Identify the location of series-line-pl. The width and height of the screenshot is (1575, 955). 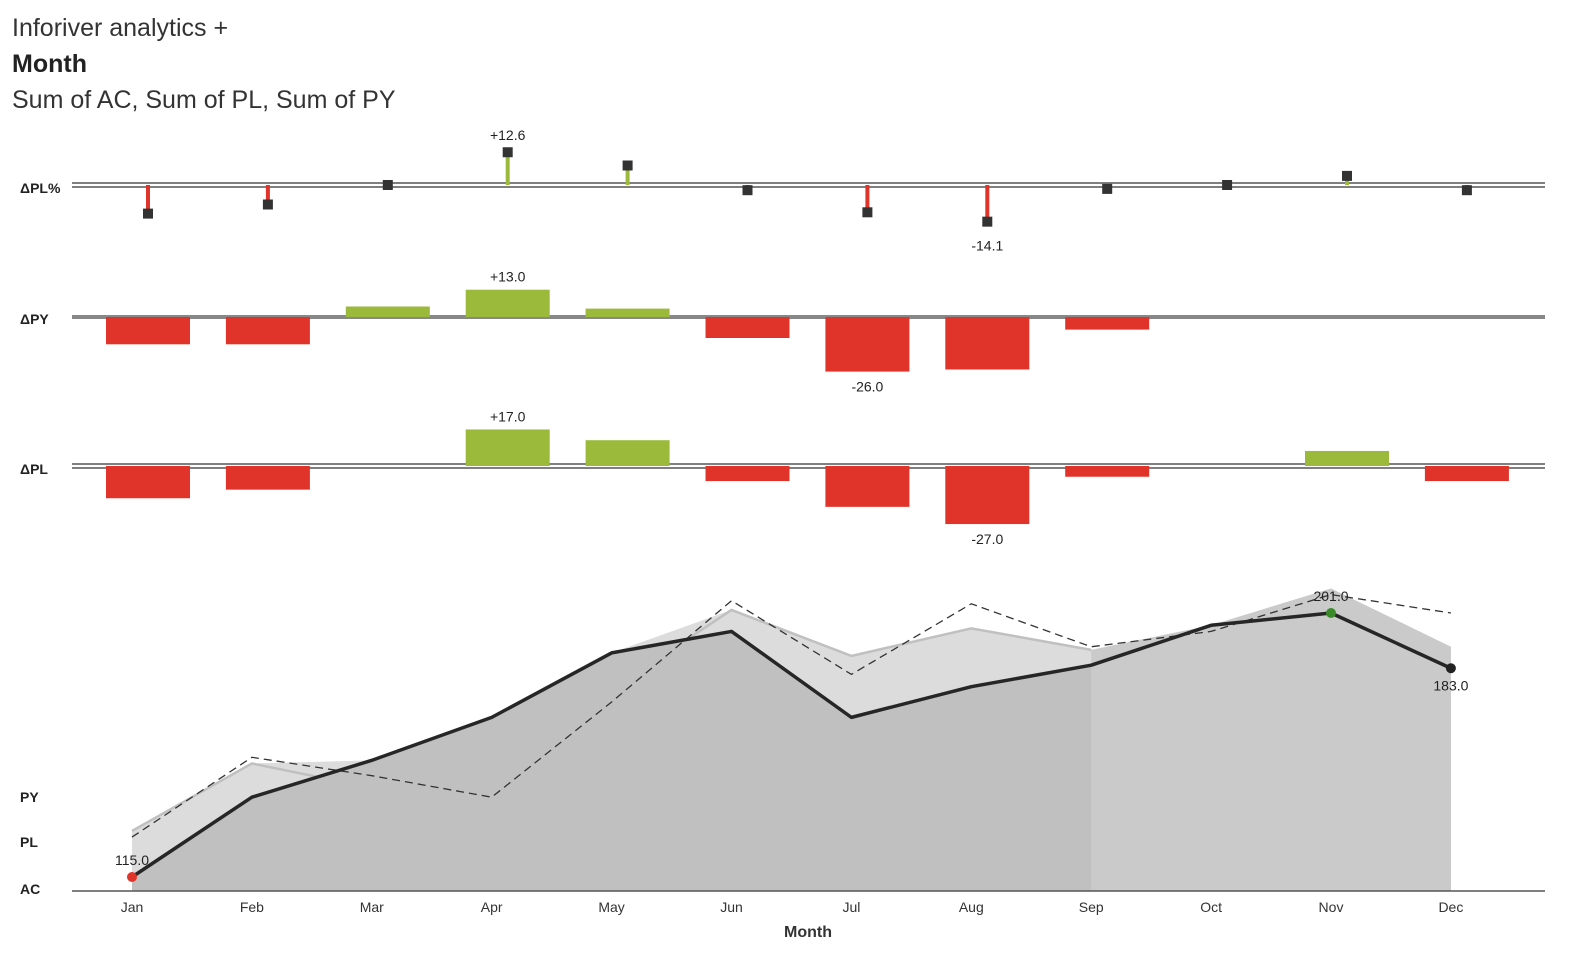
(611, 720).